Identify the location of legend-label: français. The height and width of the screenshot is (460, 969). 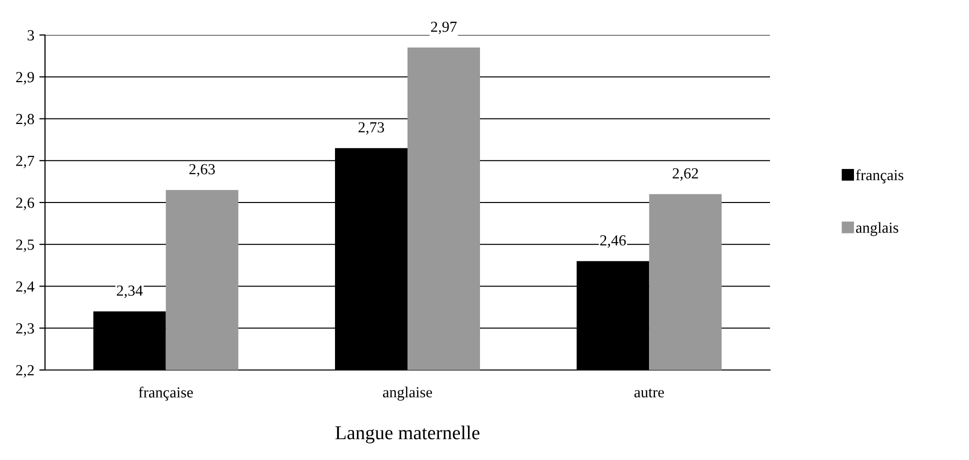
(880, 176).